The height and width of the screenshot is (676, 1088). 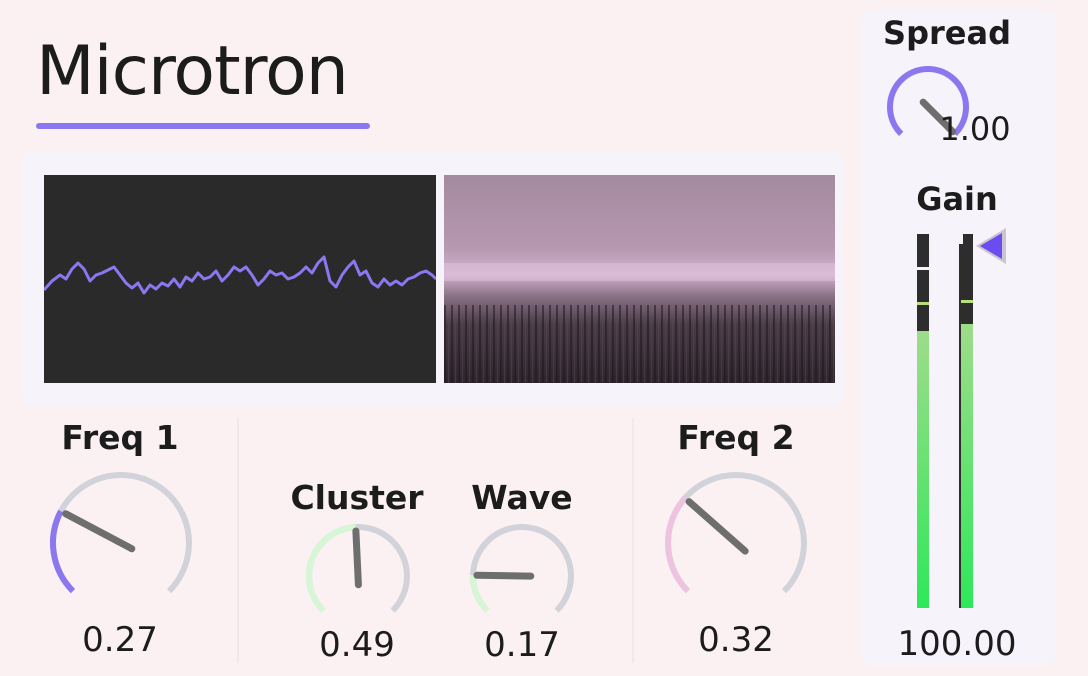 What do you see at coordinates (957, 644) in the screenshot?
I see `gain-value: 100.00` at bounding box center [957, 644].